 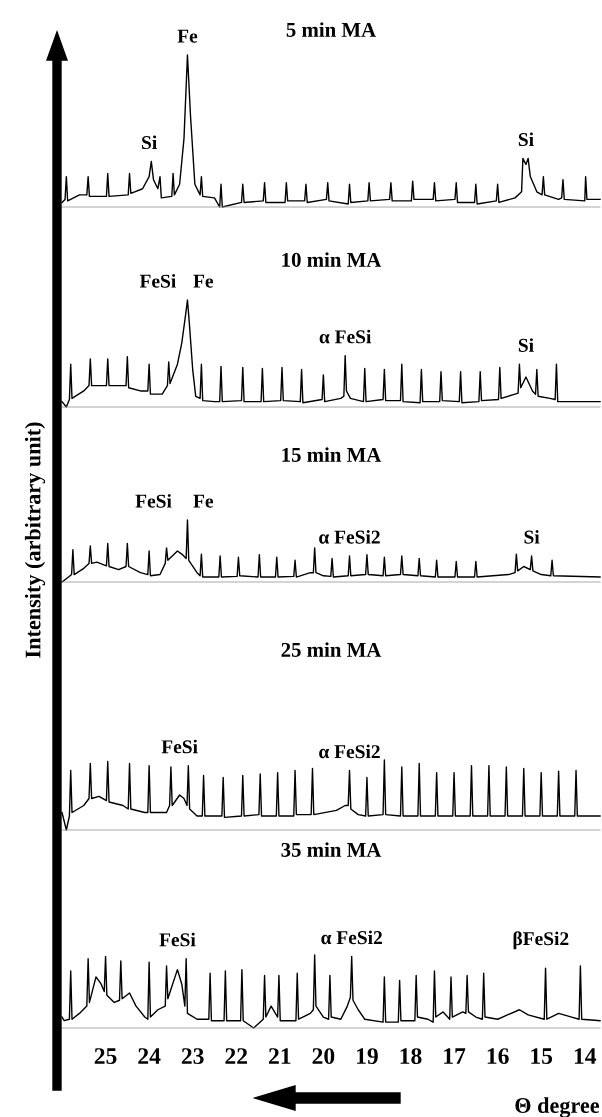 What do you see at coordinates (332, 259) in the screenshot?
I see `chart-title: 10 min MA` at bounding box center [332, 259].